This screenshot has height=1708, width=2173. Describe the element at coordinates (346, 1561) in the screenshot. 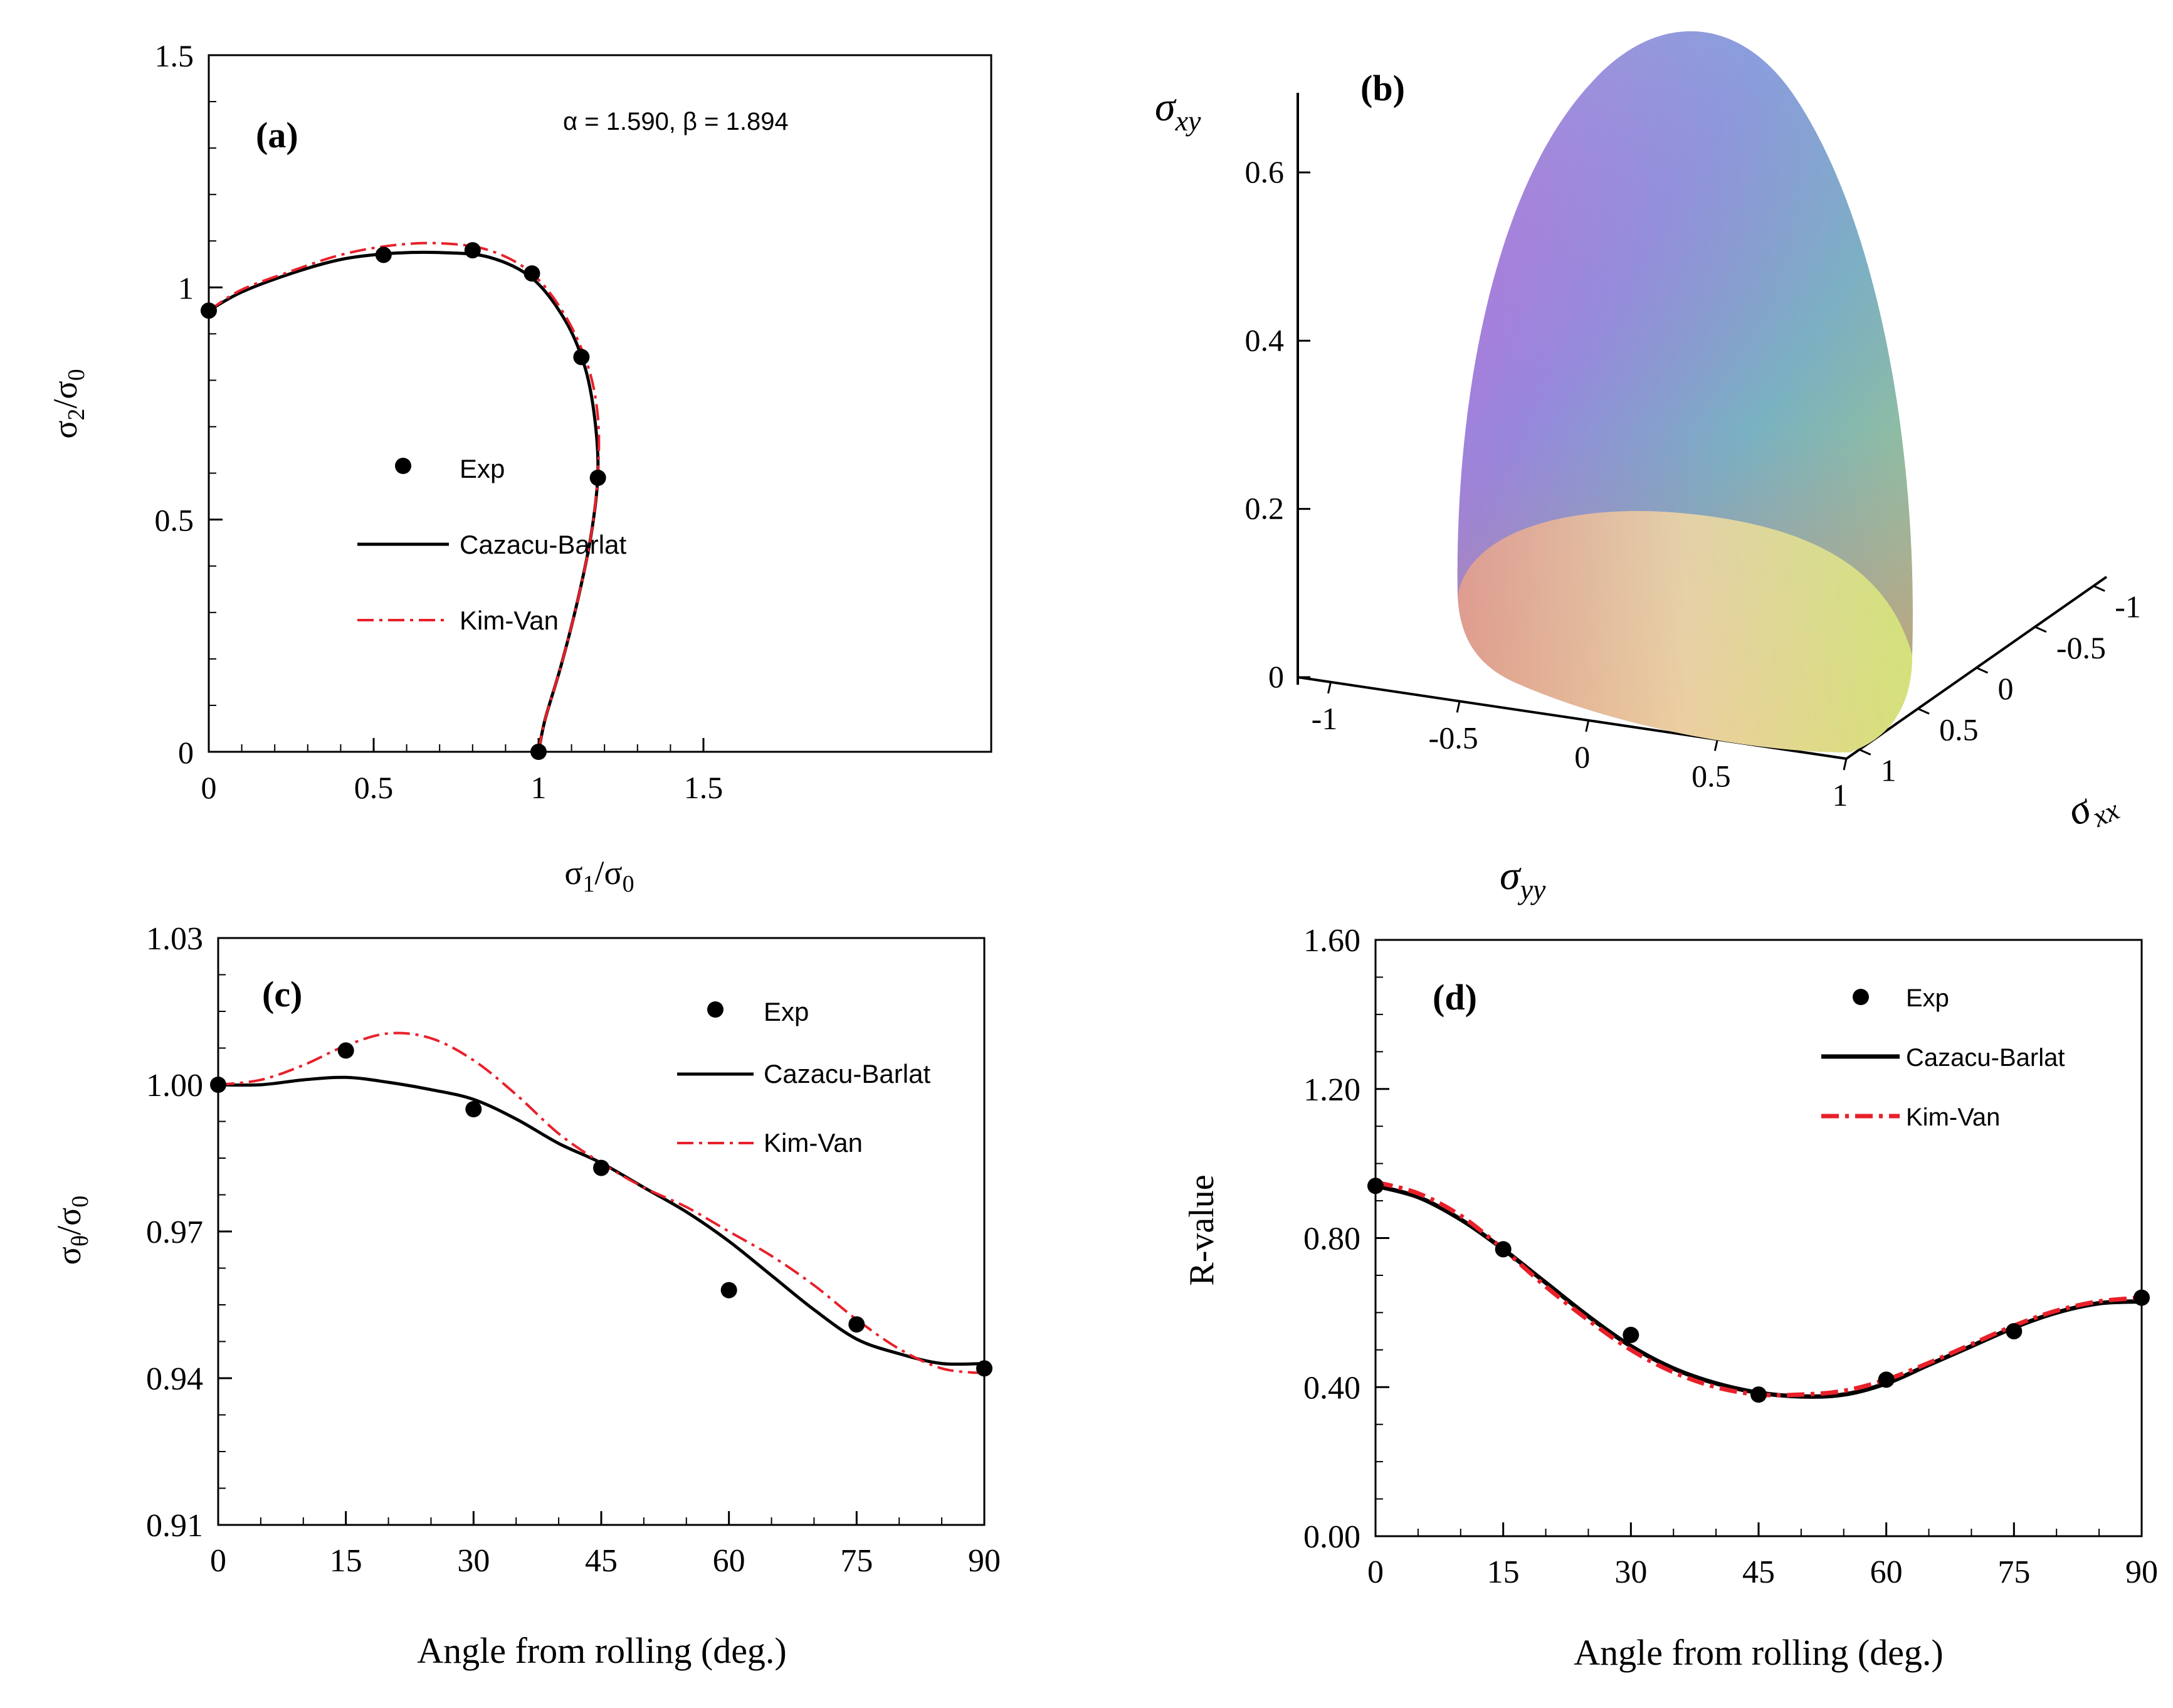

I see `x-tick-label: 15` at that location.